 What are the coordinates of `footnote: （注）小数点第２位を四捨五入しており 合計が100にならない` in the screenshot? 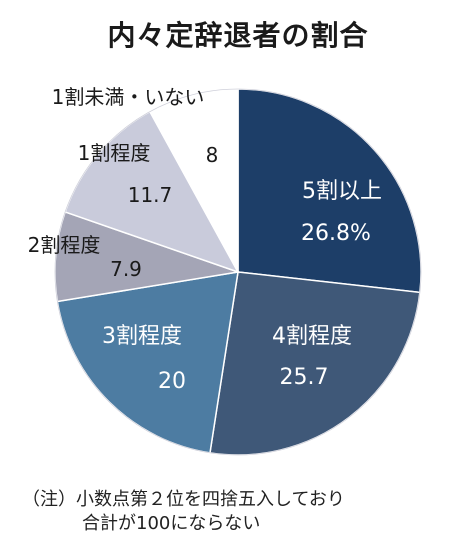 It's located at (242, 512).